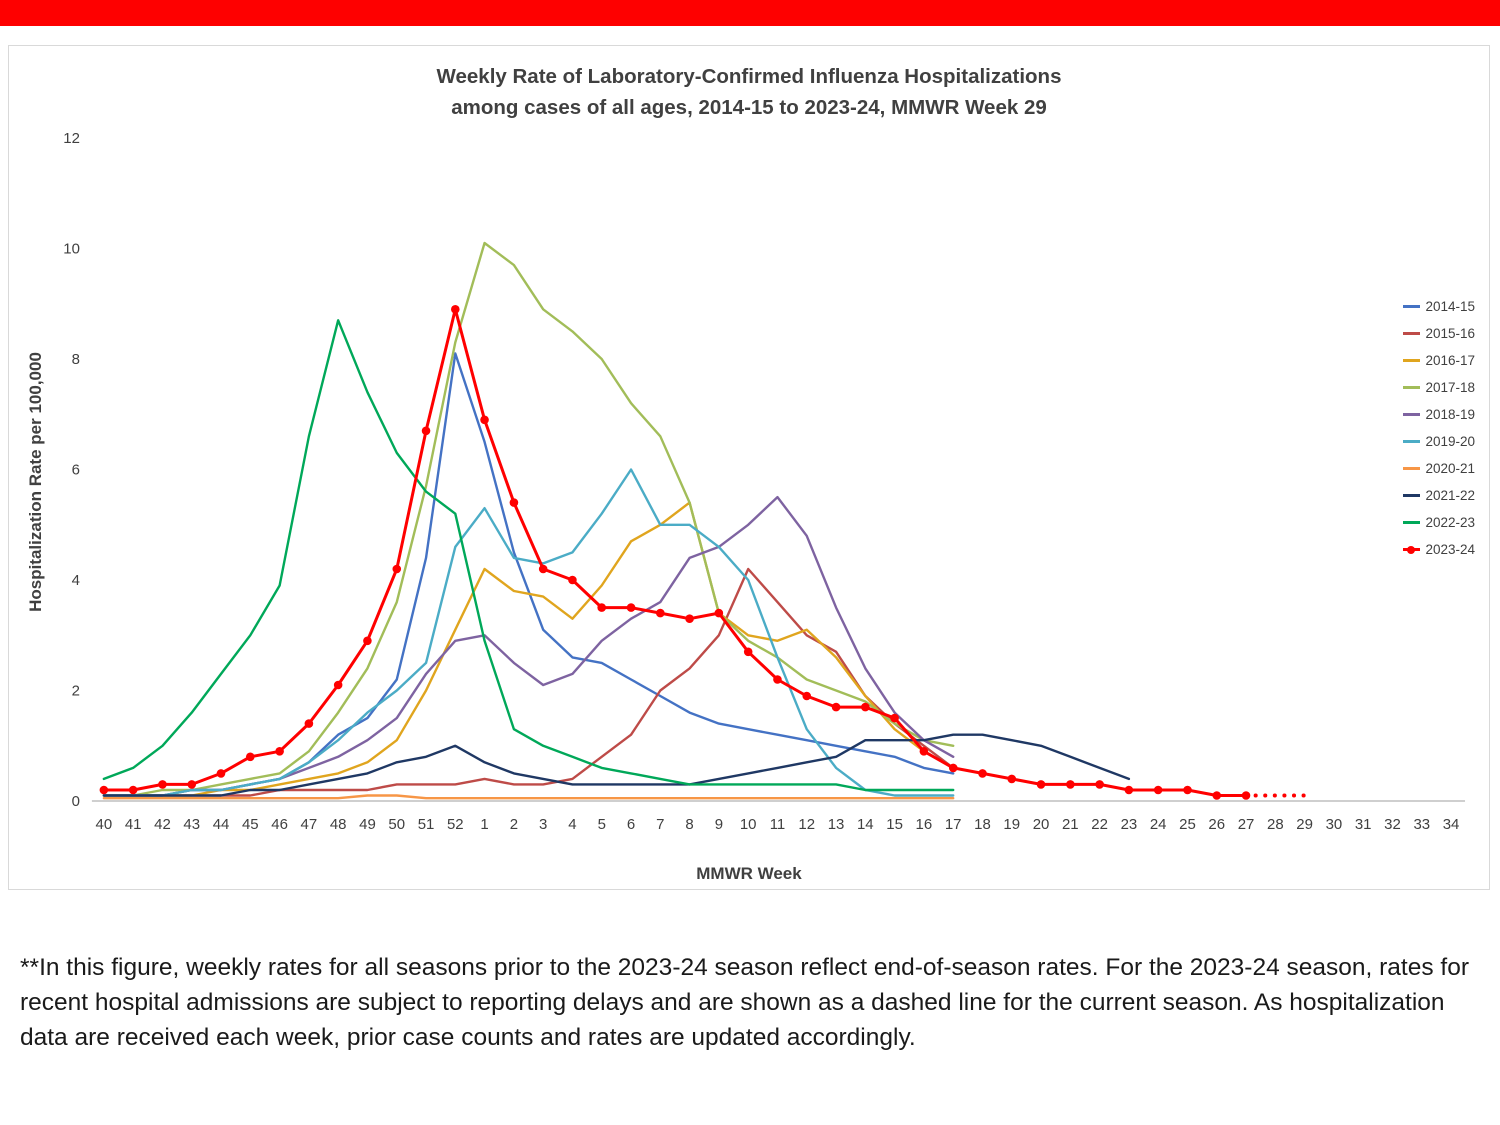 This screenshot has width=1500, height=1125. I want to click on x-tick-label: 27, so click(1246, 824).